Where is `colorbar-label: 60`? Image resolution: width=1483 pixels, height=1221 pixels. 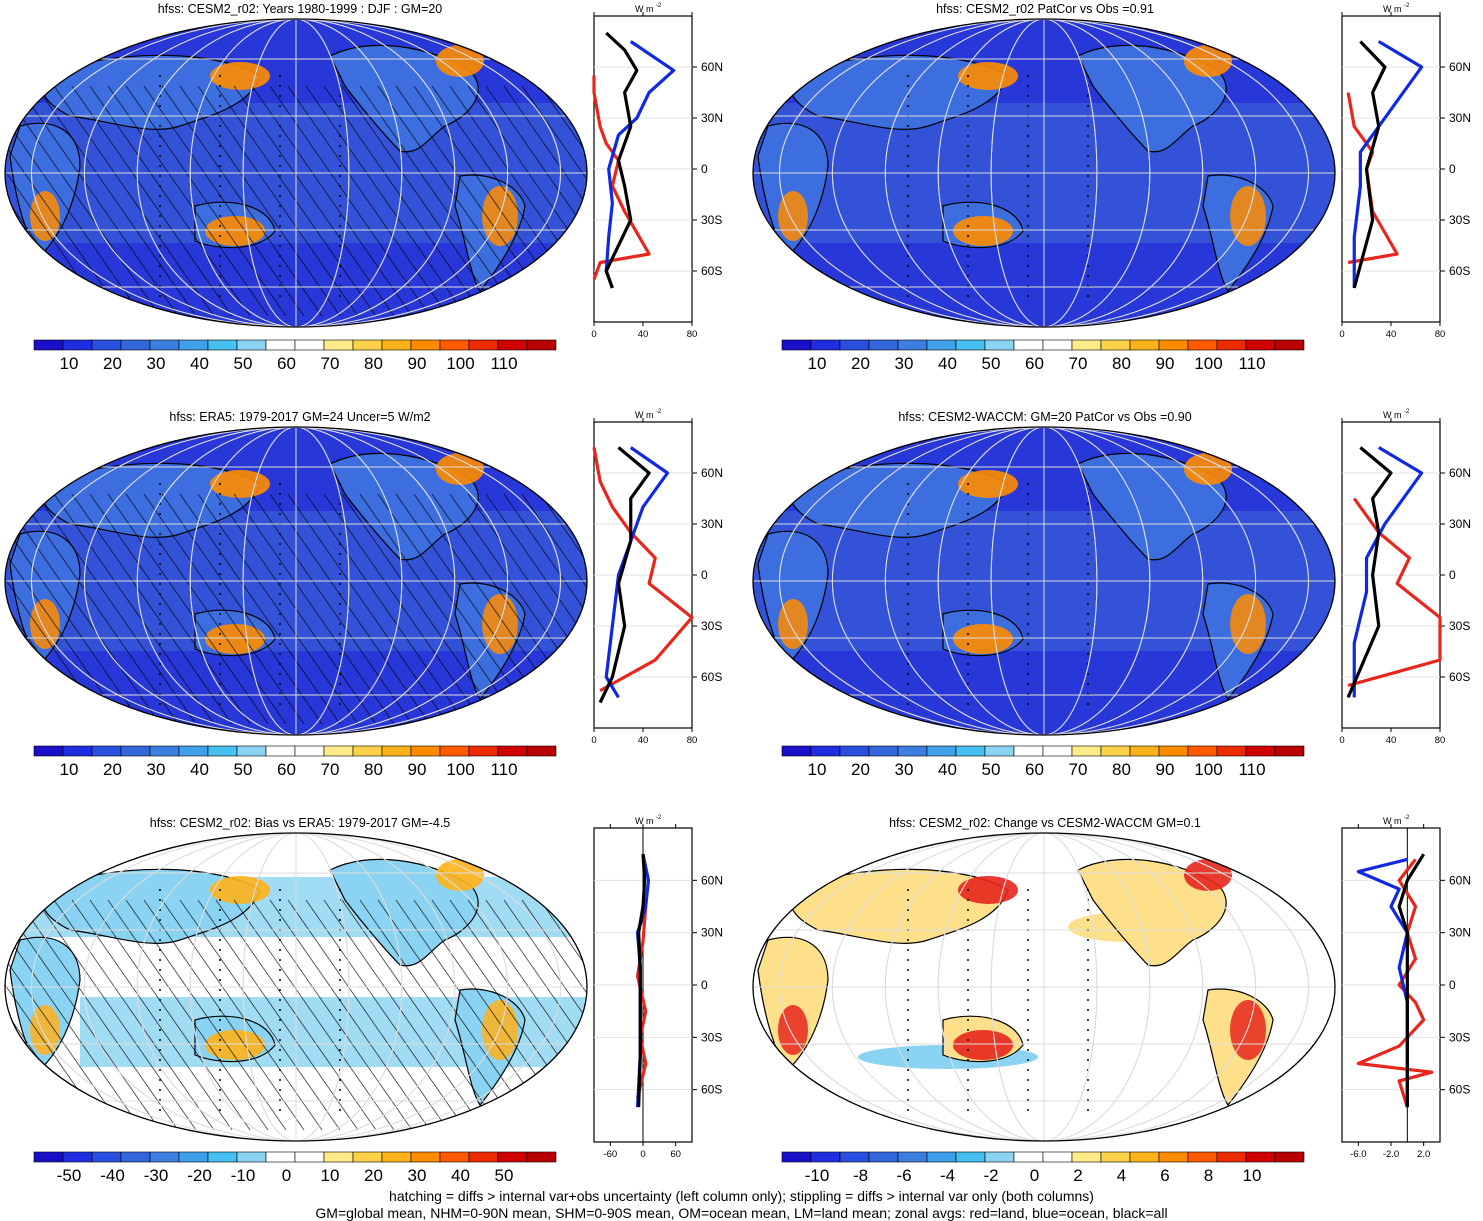 colorbar-label: 60 is located at coordinates (286, 769).